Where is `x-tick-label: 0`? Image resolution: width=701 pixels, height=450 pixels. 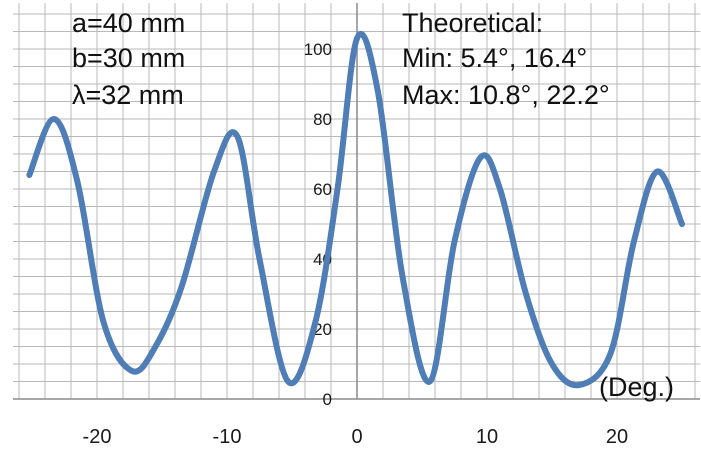 x-tick-label: 0 is located at coordinates (356, 437).